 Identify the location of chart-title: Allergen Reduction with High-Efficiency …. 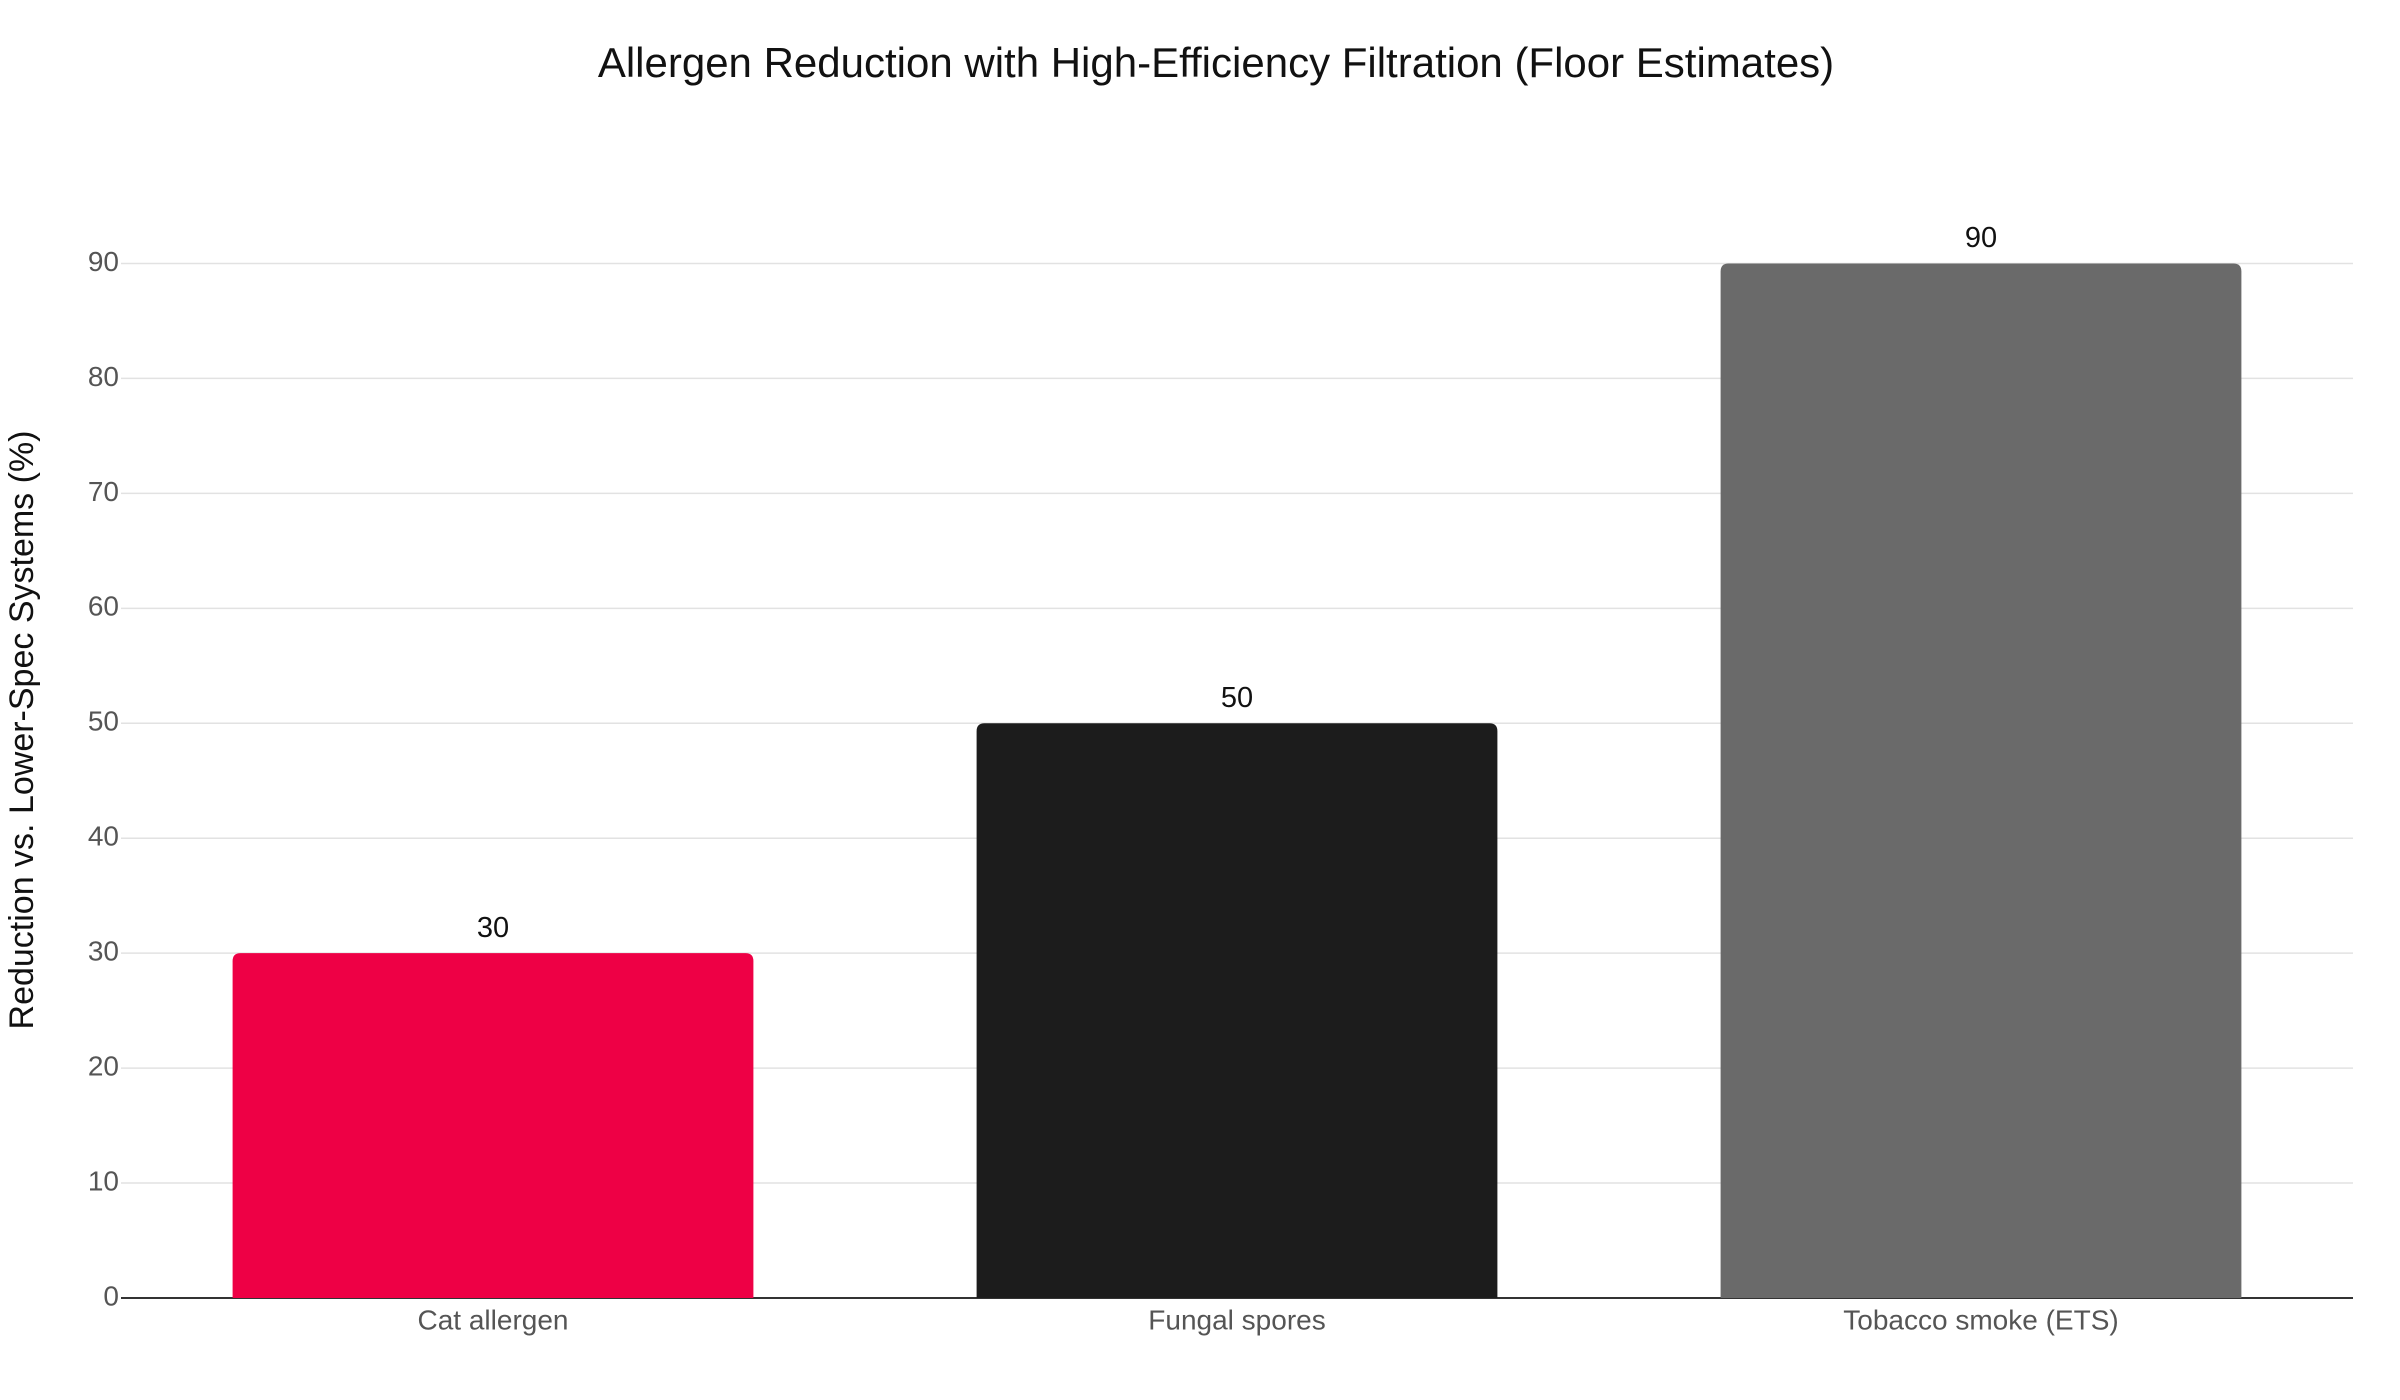
(1216, 62).